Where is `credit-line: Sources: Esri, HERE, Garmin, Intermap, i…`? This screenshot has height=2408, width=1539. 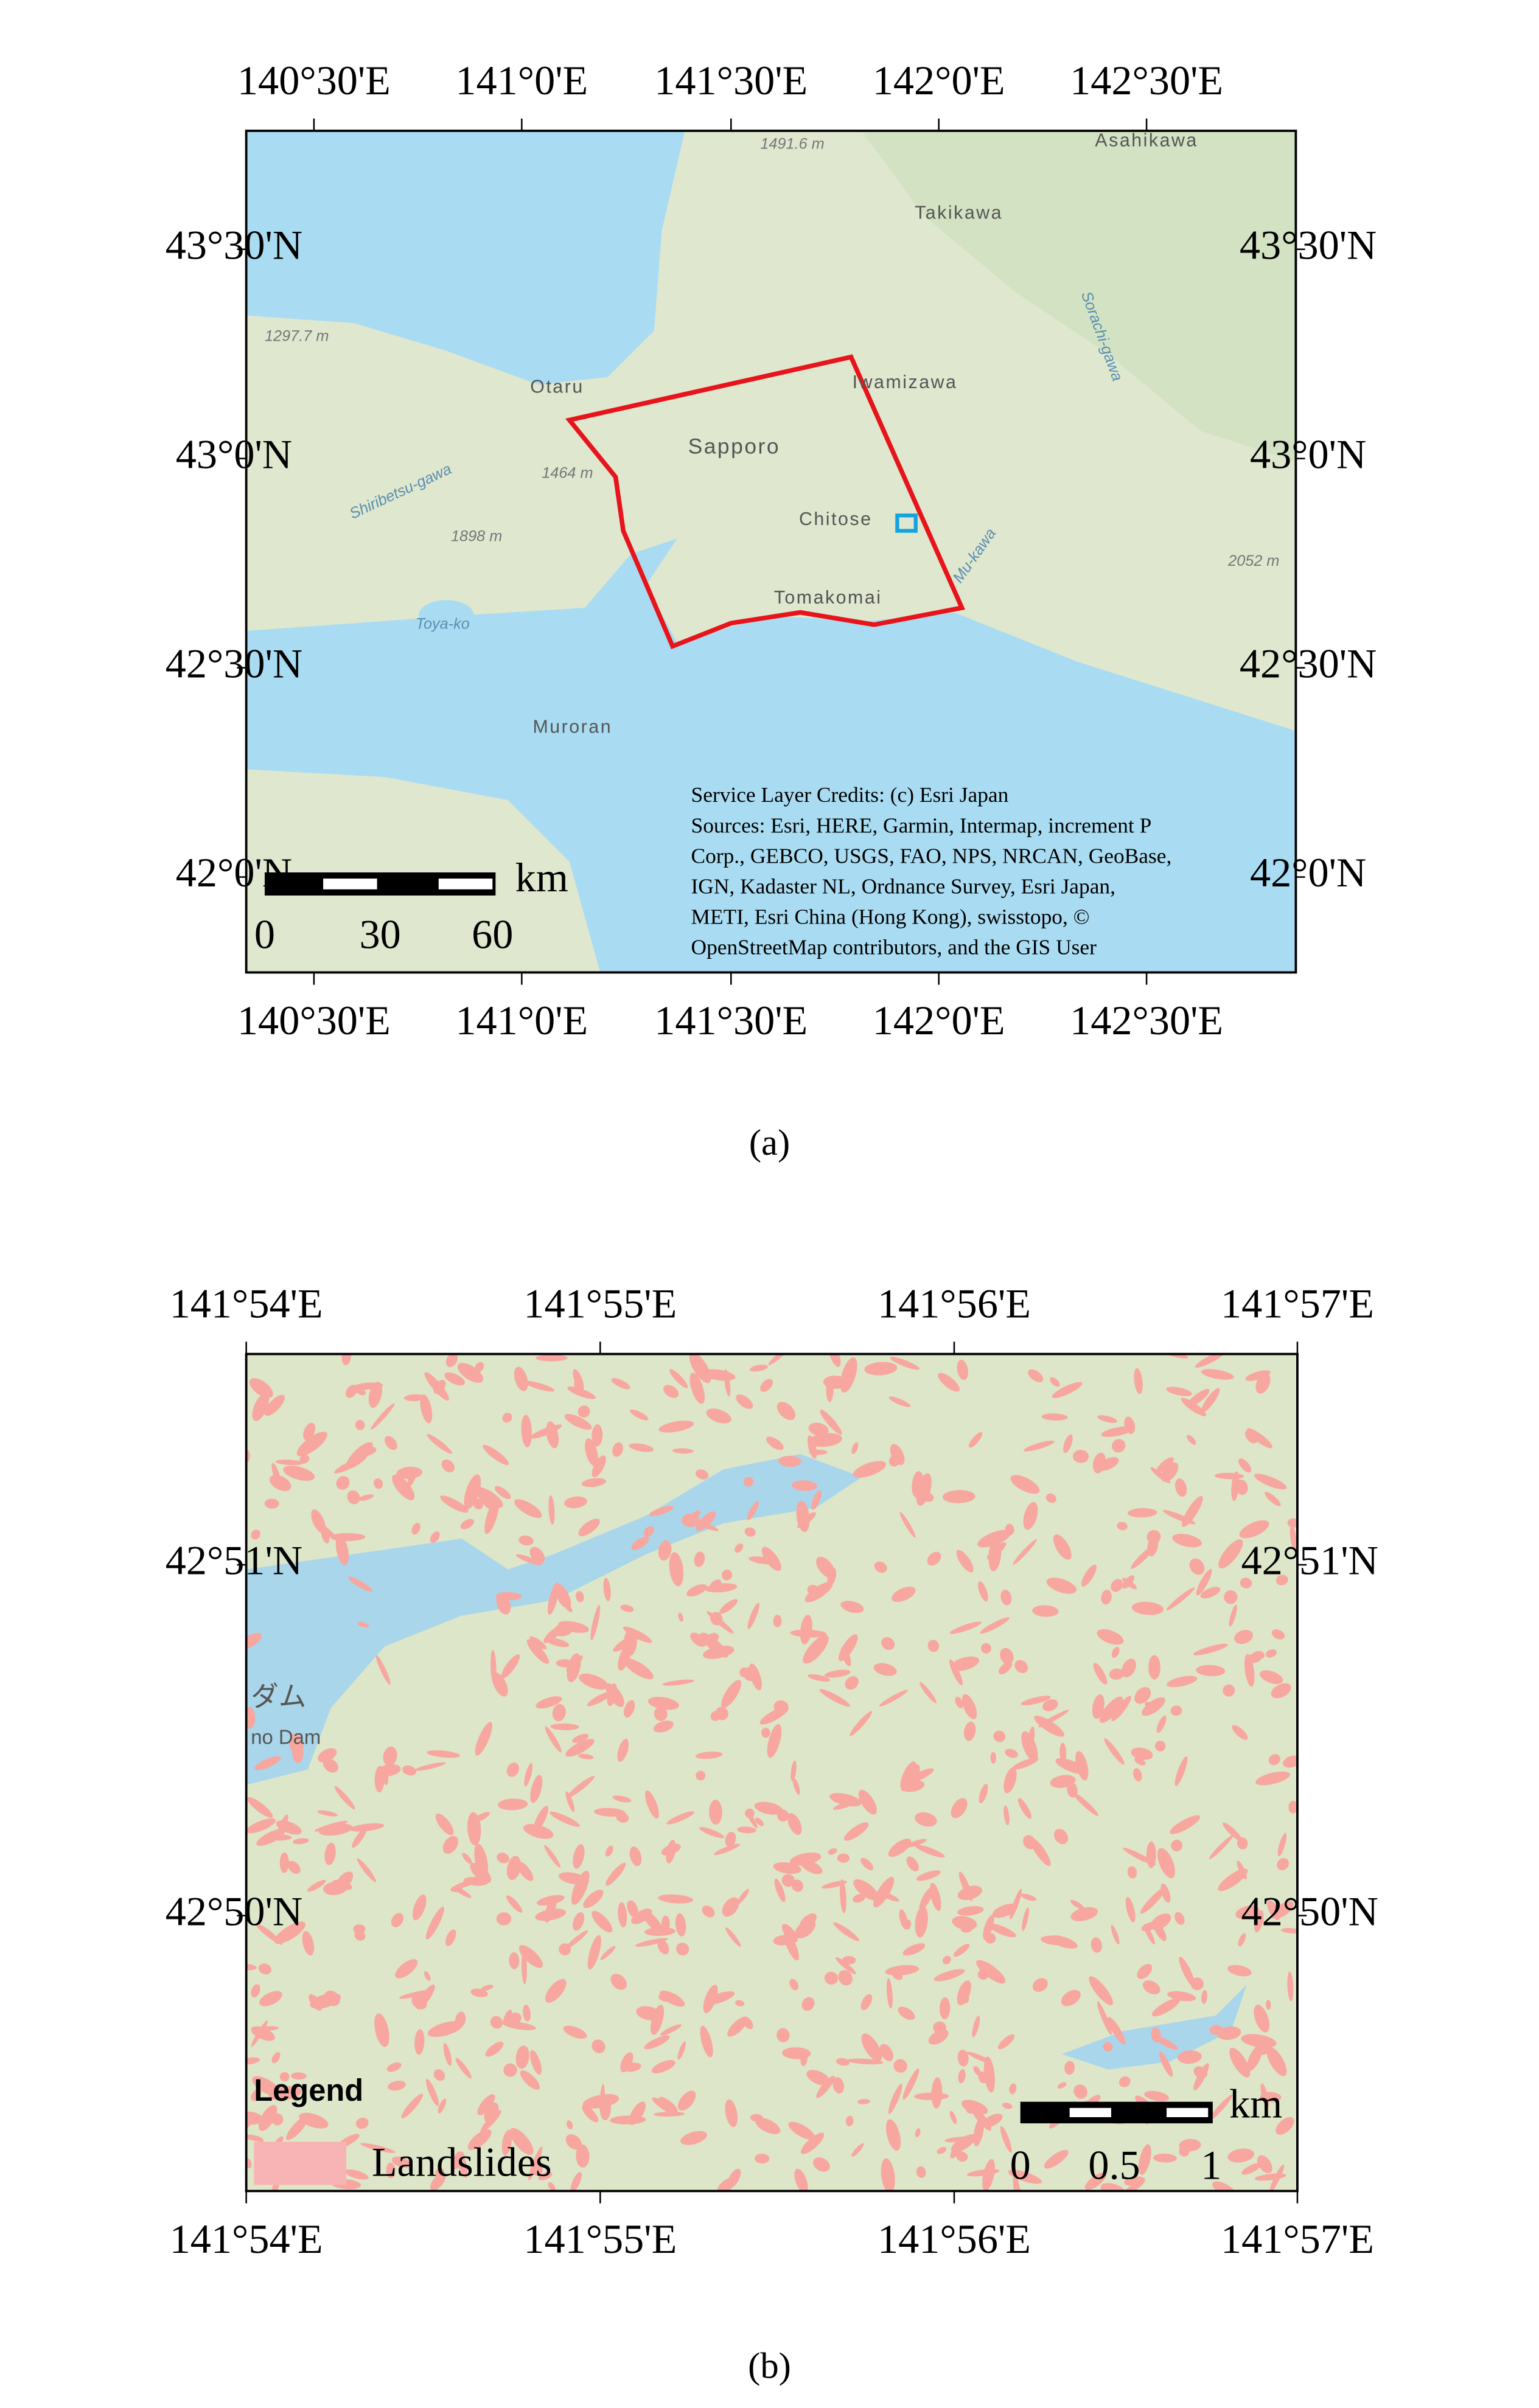 credit-line: Sources: Esri, HERE, Garmin, Intermap, i… is located at coordinates (922, 825).